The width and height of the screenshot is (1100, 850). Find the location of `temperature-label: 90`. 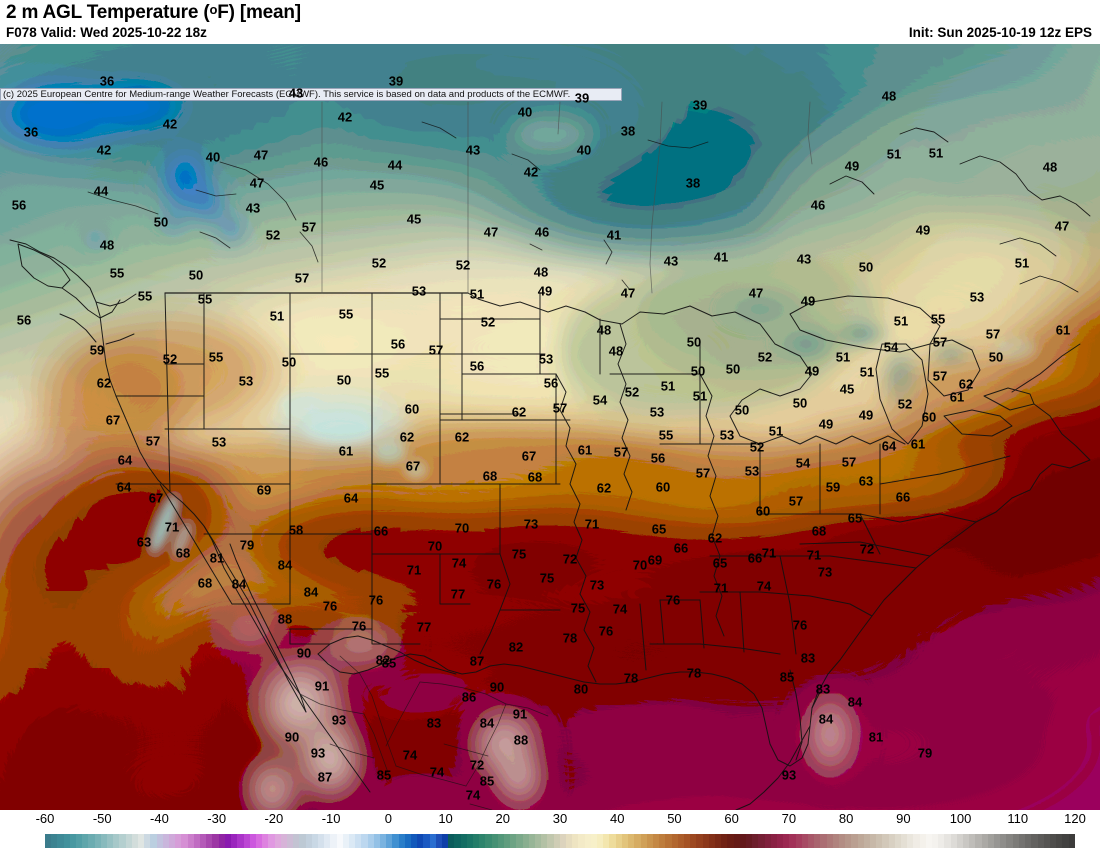

temperature-label: 90 is located at coordinates (497, 687).